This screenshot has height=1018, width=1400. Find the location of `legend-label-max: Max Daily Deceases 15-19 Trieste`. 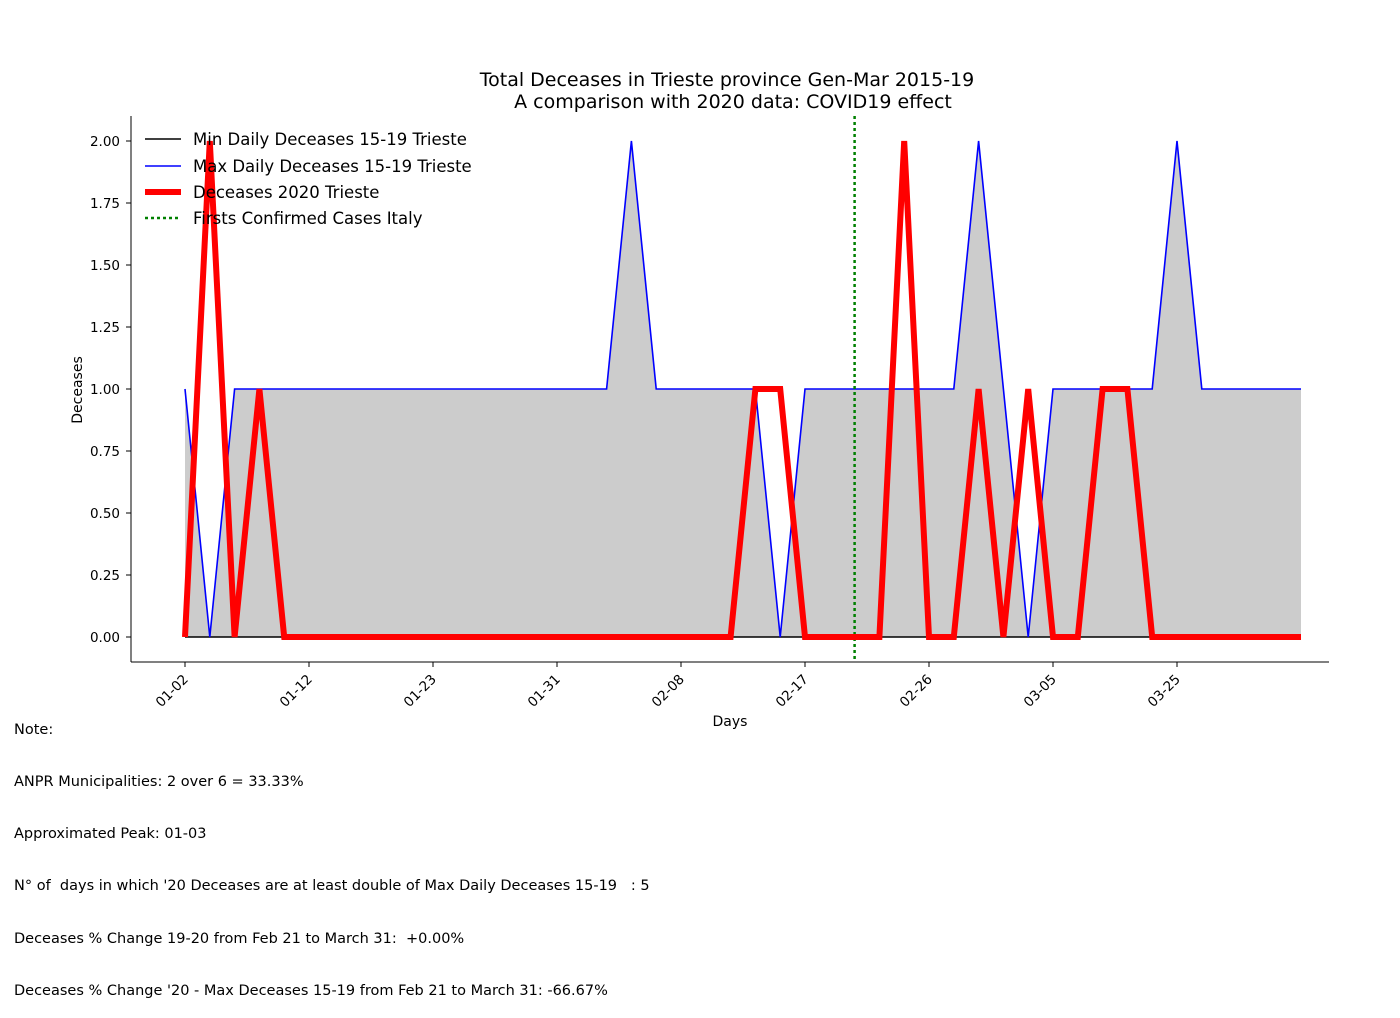

legend-label-max: Max Daily Deceases 15-19 Trieste is located at coordinates (332, 166).